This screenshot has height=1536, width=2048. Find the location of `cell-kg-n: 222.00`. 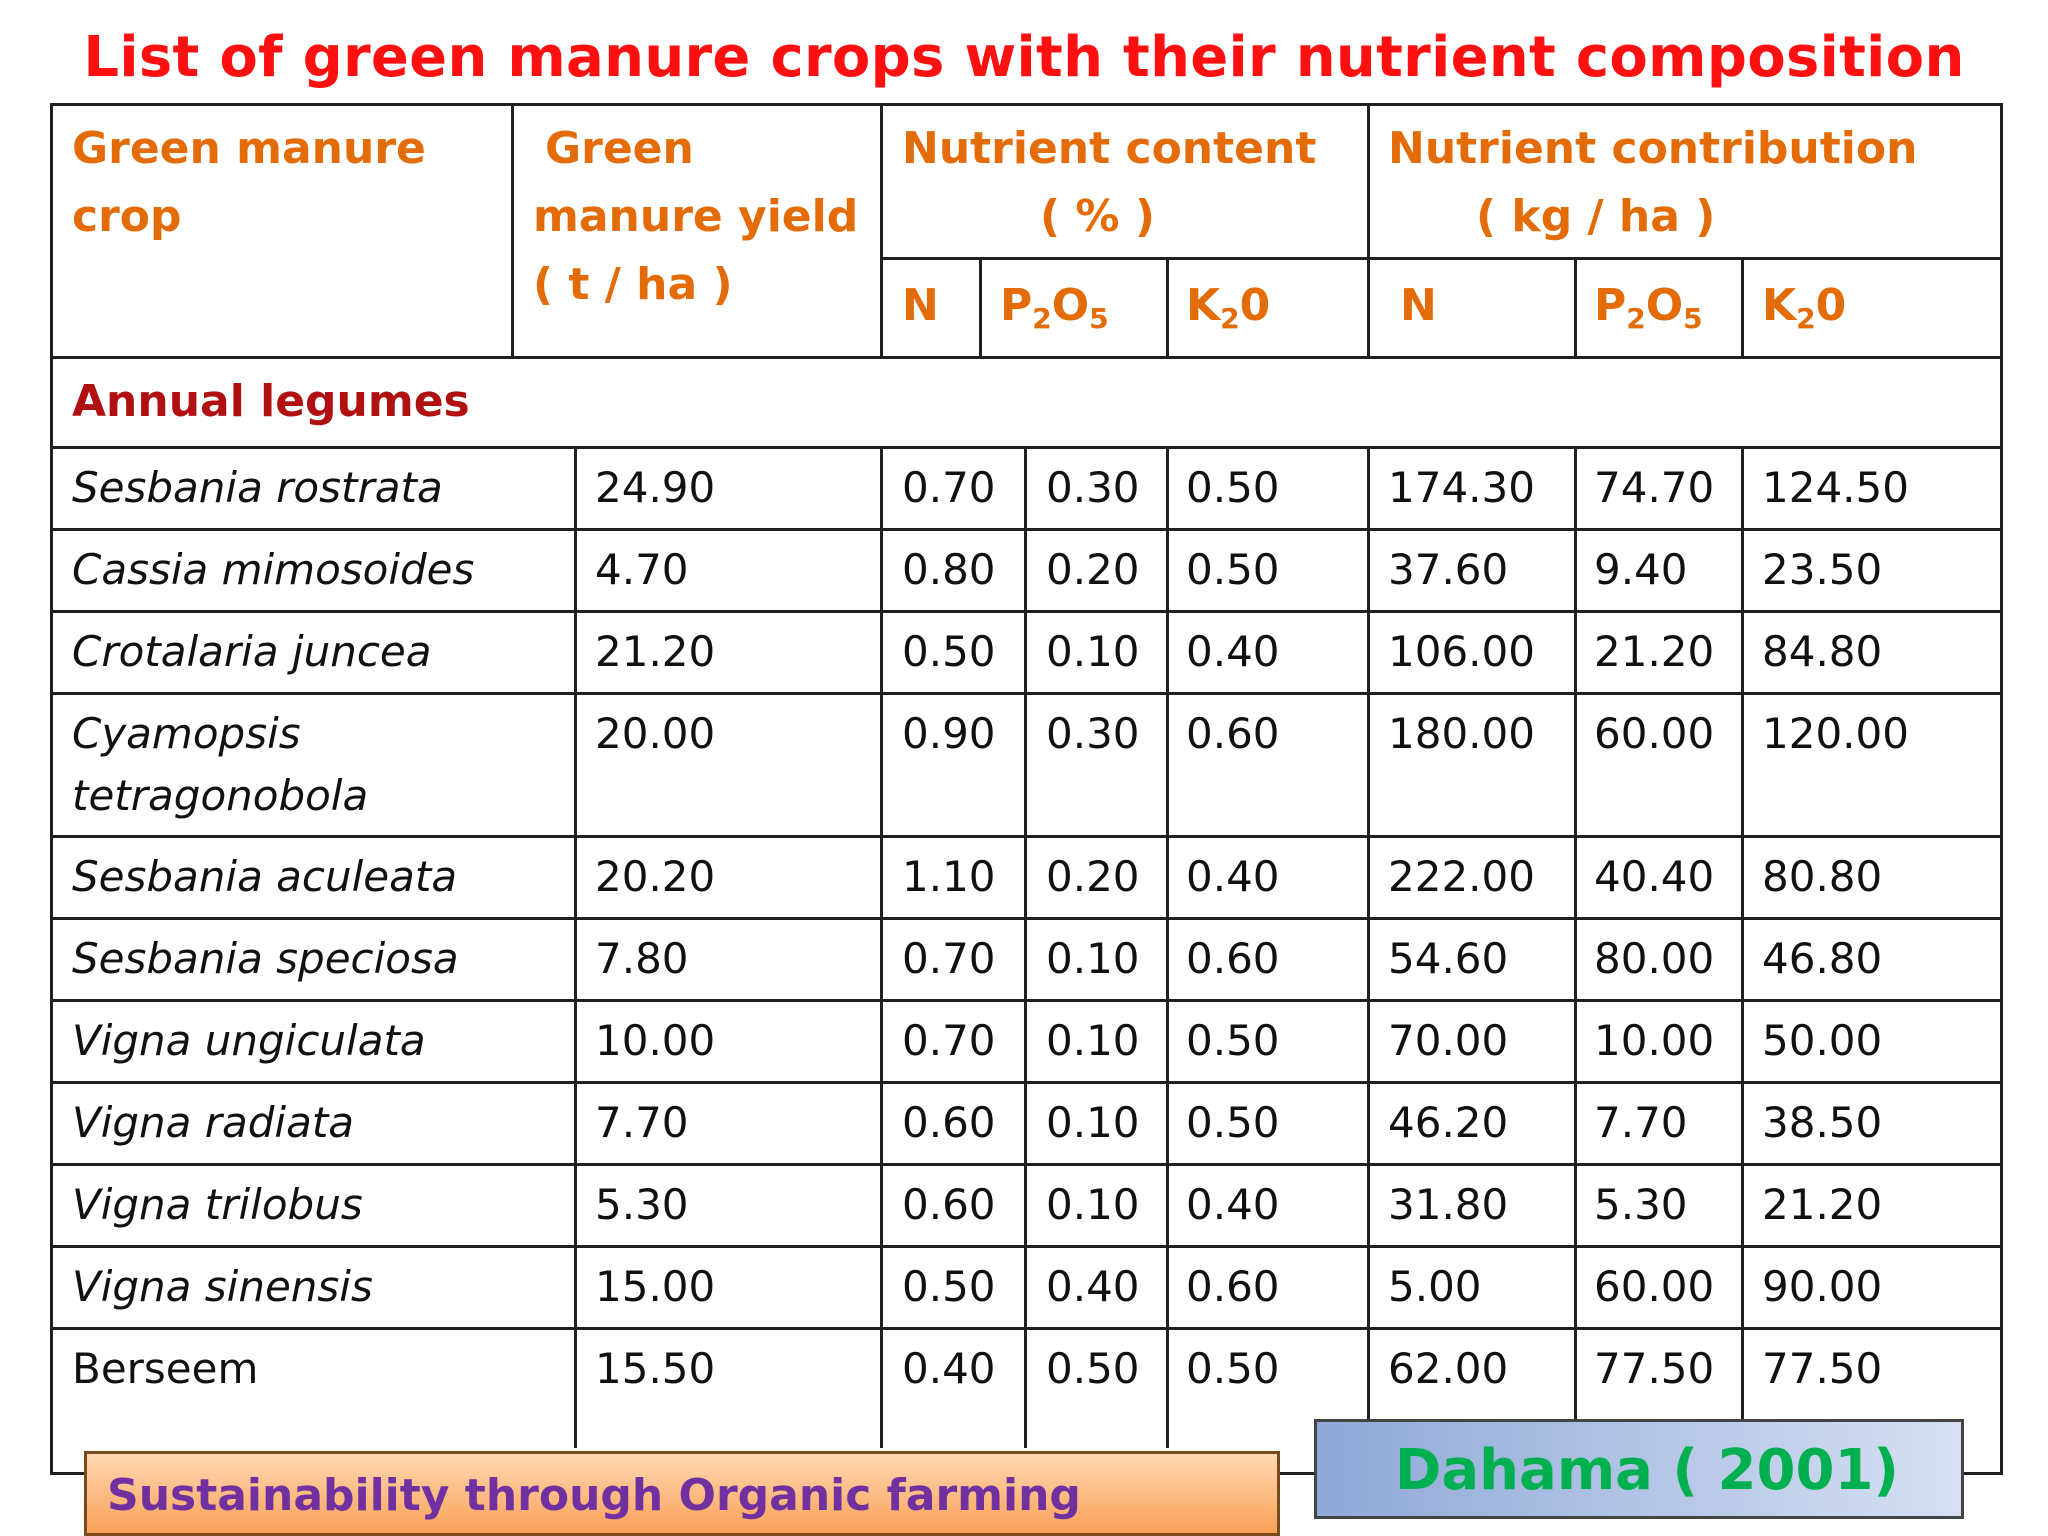

cell-kg-n: 222.00 is located at coordinates (1461, 876).